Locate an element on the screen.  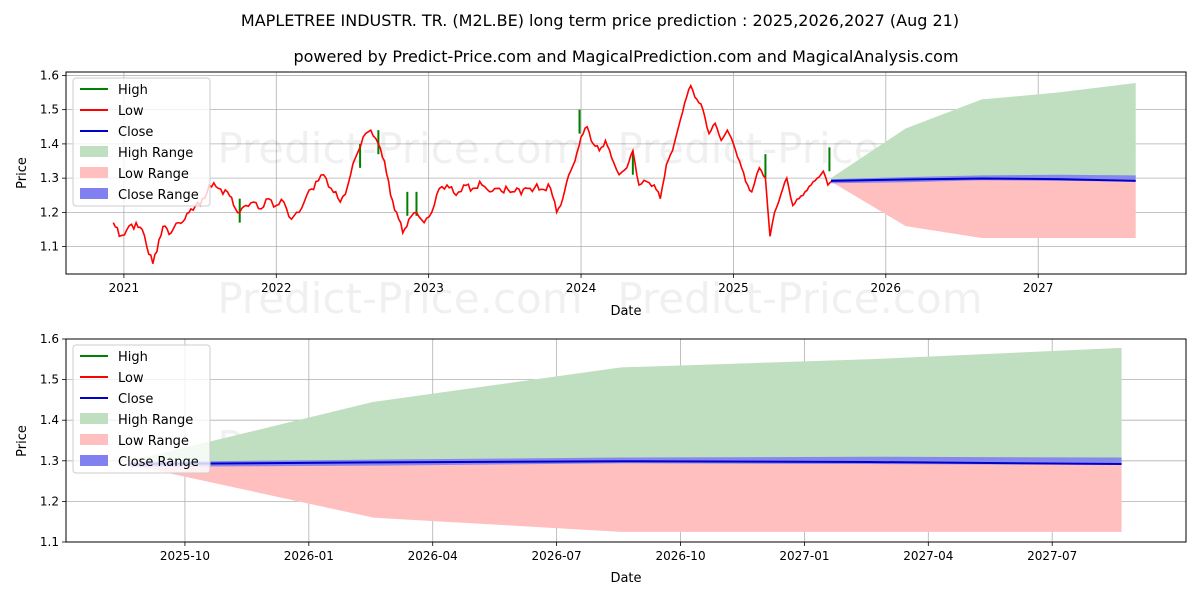
x-tick-label: 2027 is located at coordinates (1038, 288).